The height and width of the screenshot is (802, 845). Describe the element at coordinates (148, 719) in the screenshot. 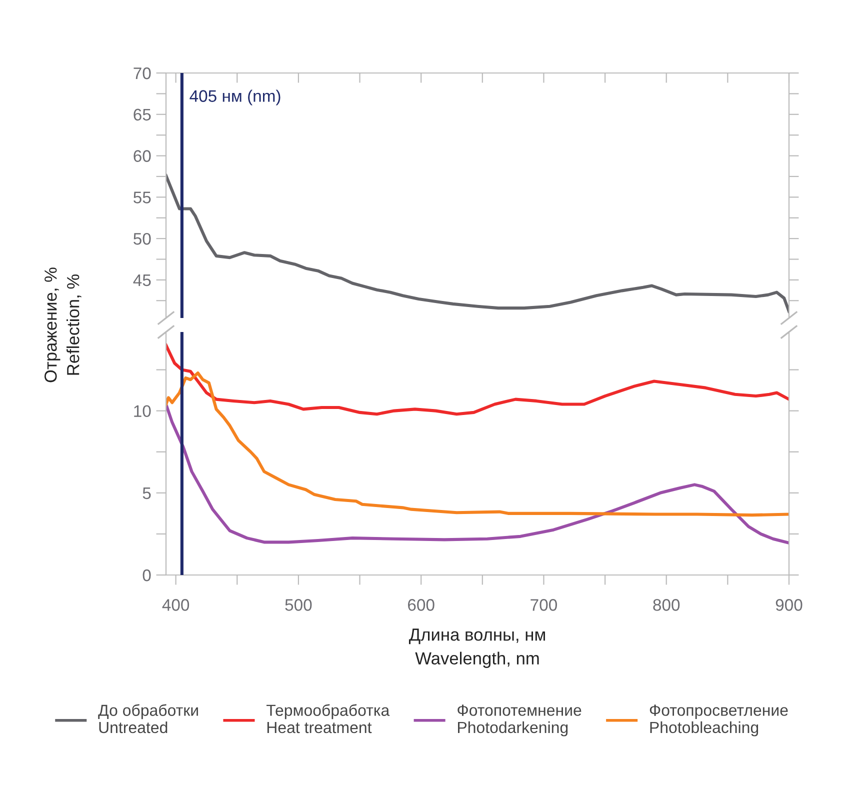

I see `legend-label: До обработки Untreated` at that location.